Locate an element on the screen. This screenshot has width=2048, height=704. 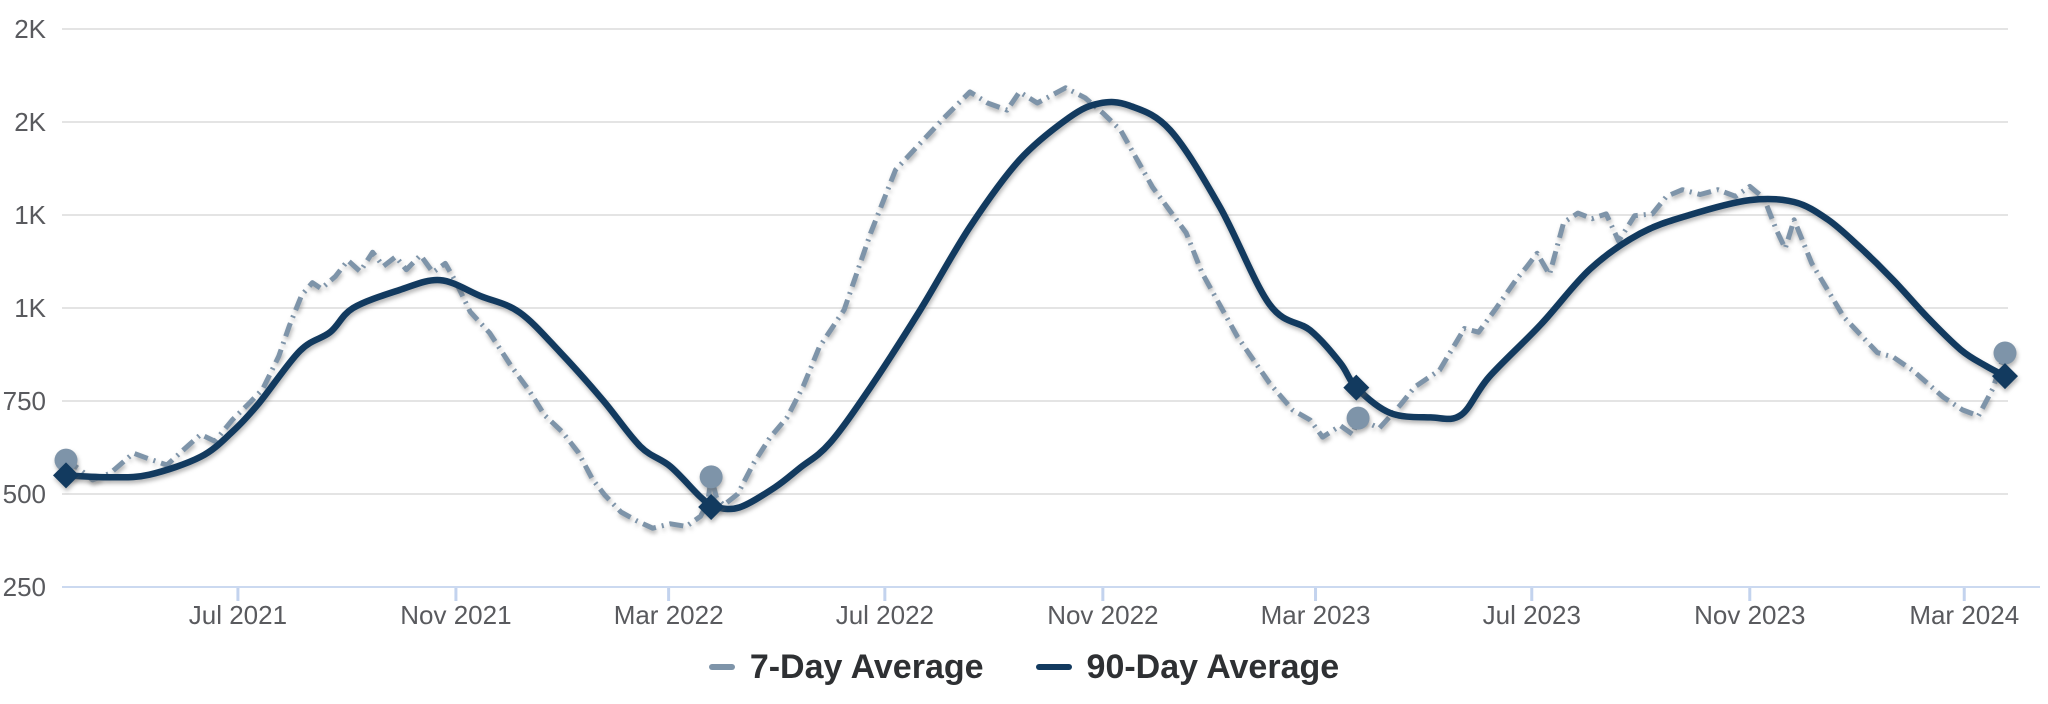
legend-item-90-day-average: 90-Day Average is located at coordinates (1187, 667).